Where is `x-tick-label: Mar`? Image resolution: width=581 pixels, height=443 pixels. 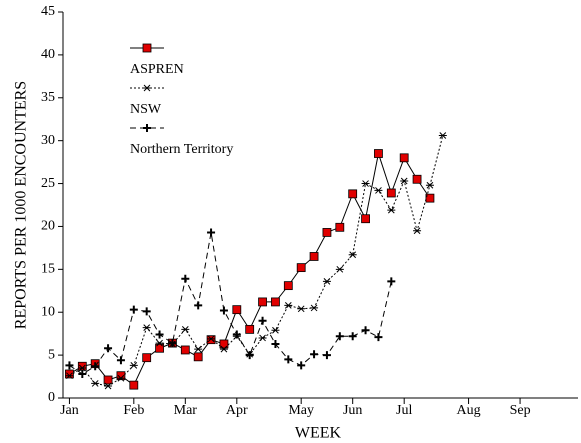
x-tick-label: Mar is located at coordinates (186, 410).